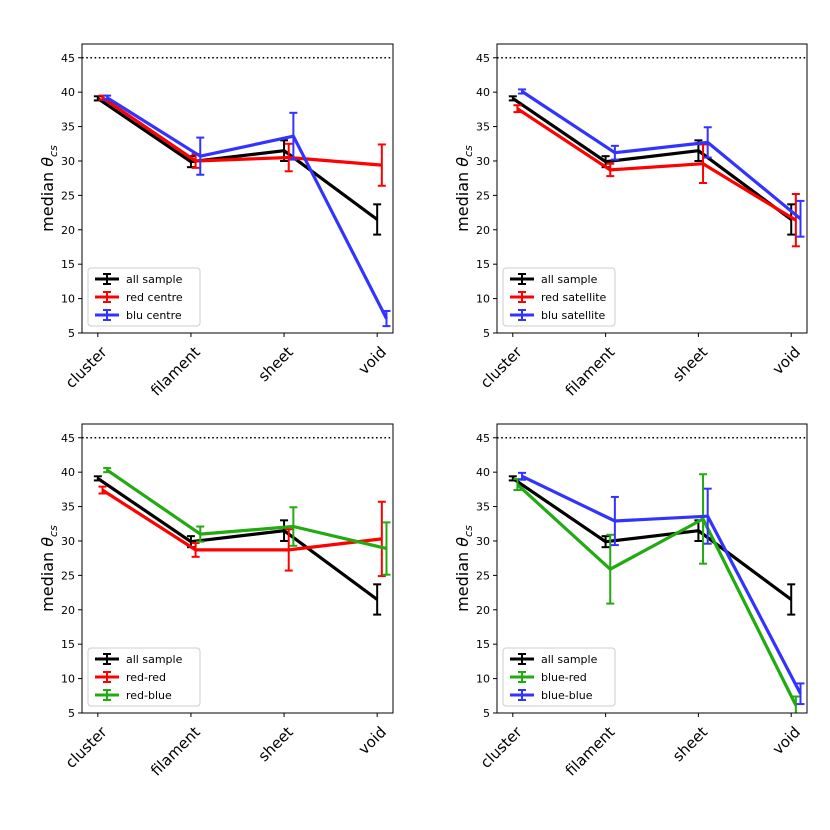 Image resolution: width=830 pixels, height=830 pixels. I want to click on legend: all sample red satellite blu satellite, so click(559, 297).